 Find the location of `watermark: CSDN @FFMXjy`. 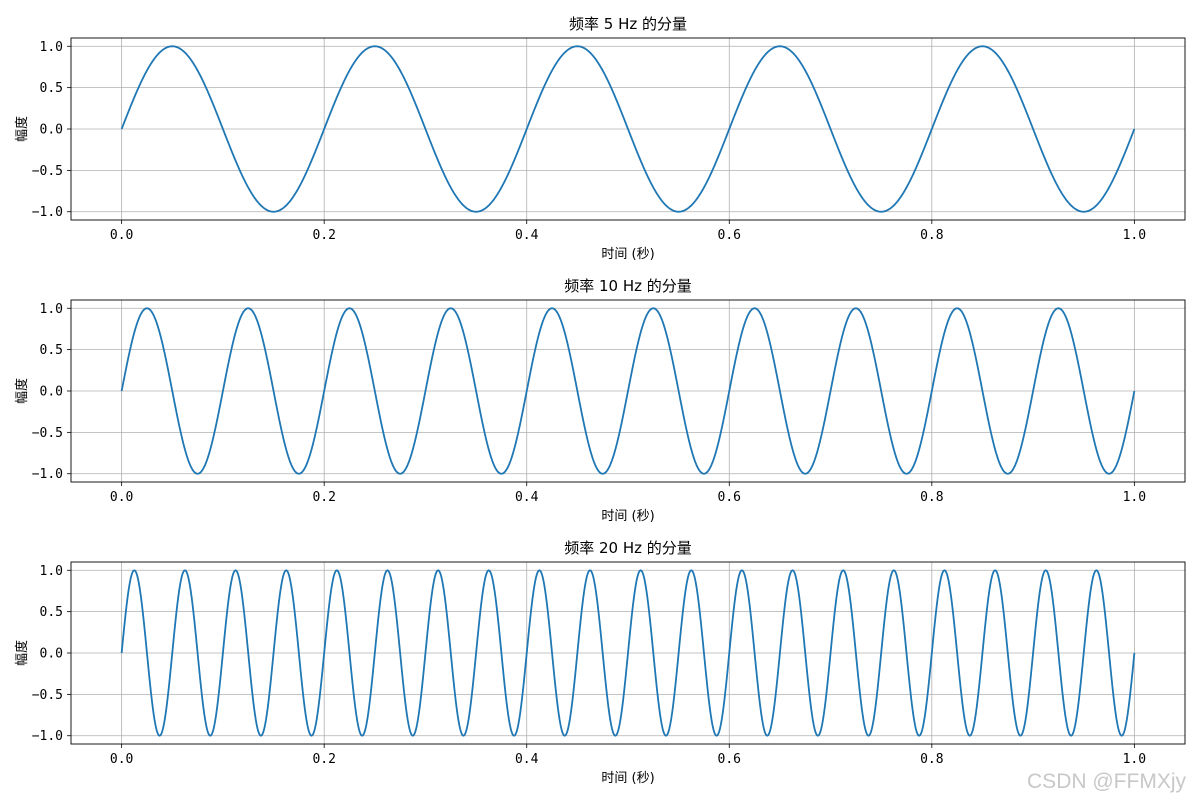

watermark: CSDN @FFMXjy is located at coordinates (1106, 781).